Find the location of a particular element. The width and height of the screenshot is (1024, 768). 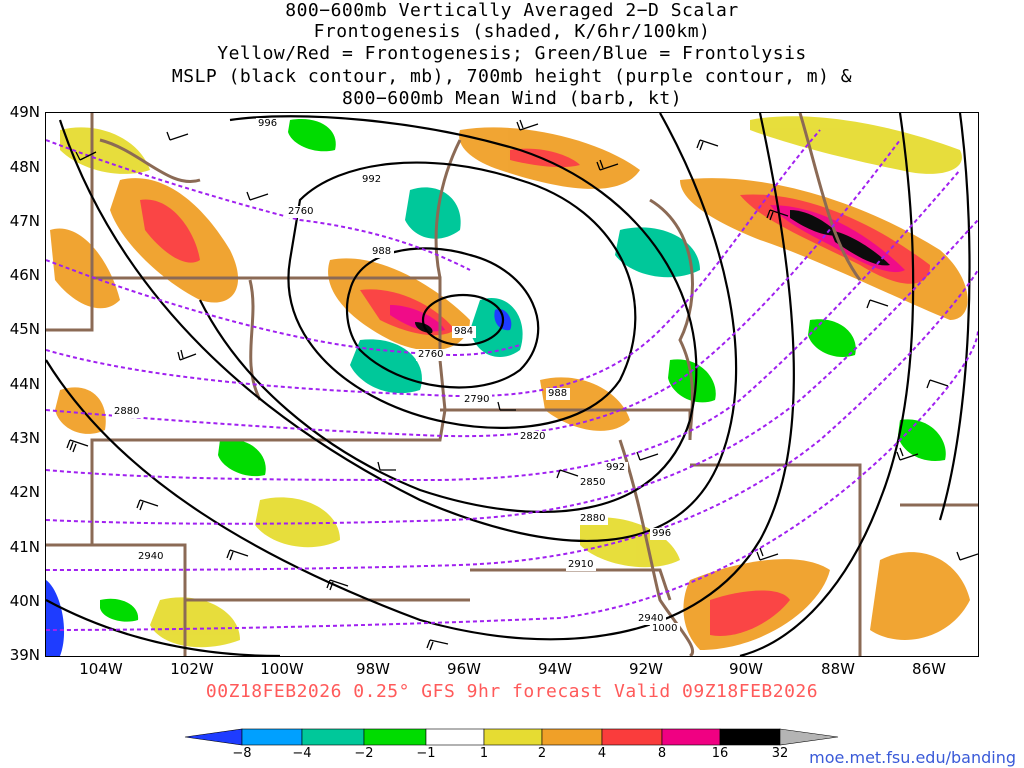

lon-label: 86W is located at coordinates (929, 669).